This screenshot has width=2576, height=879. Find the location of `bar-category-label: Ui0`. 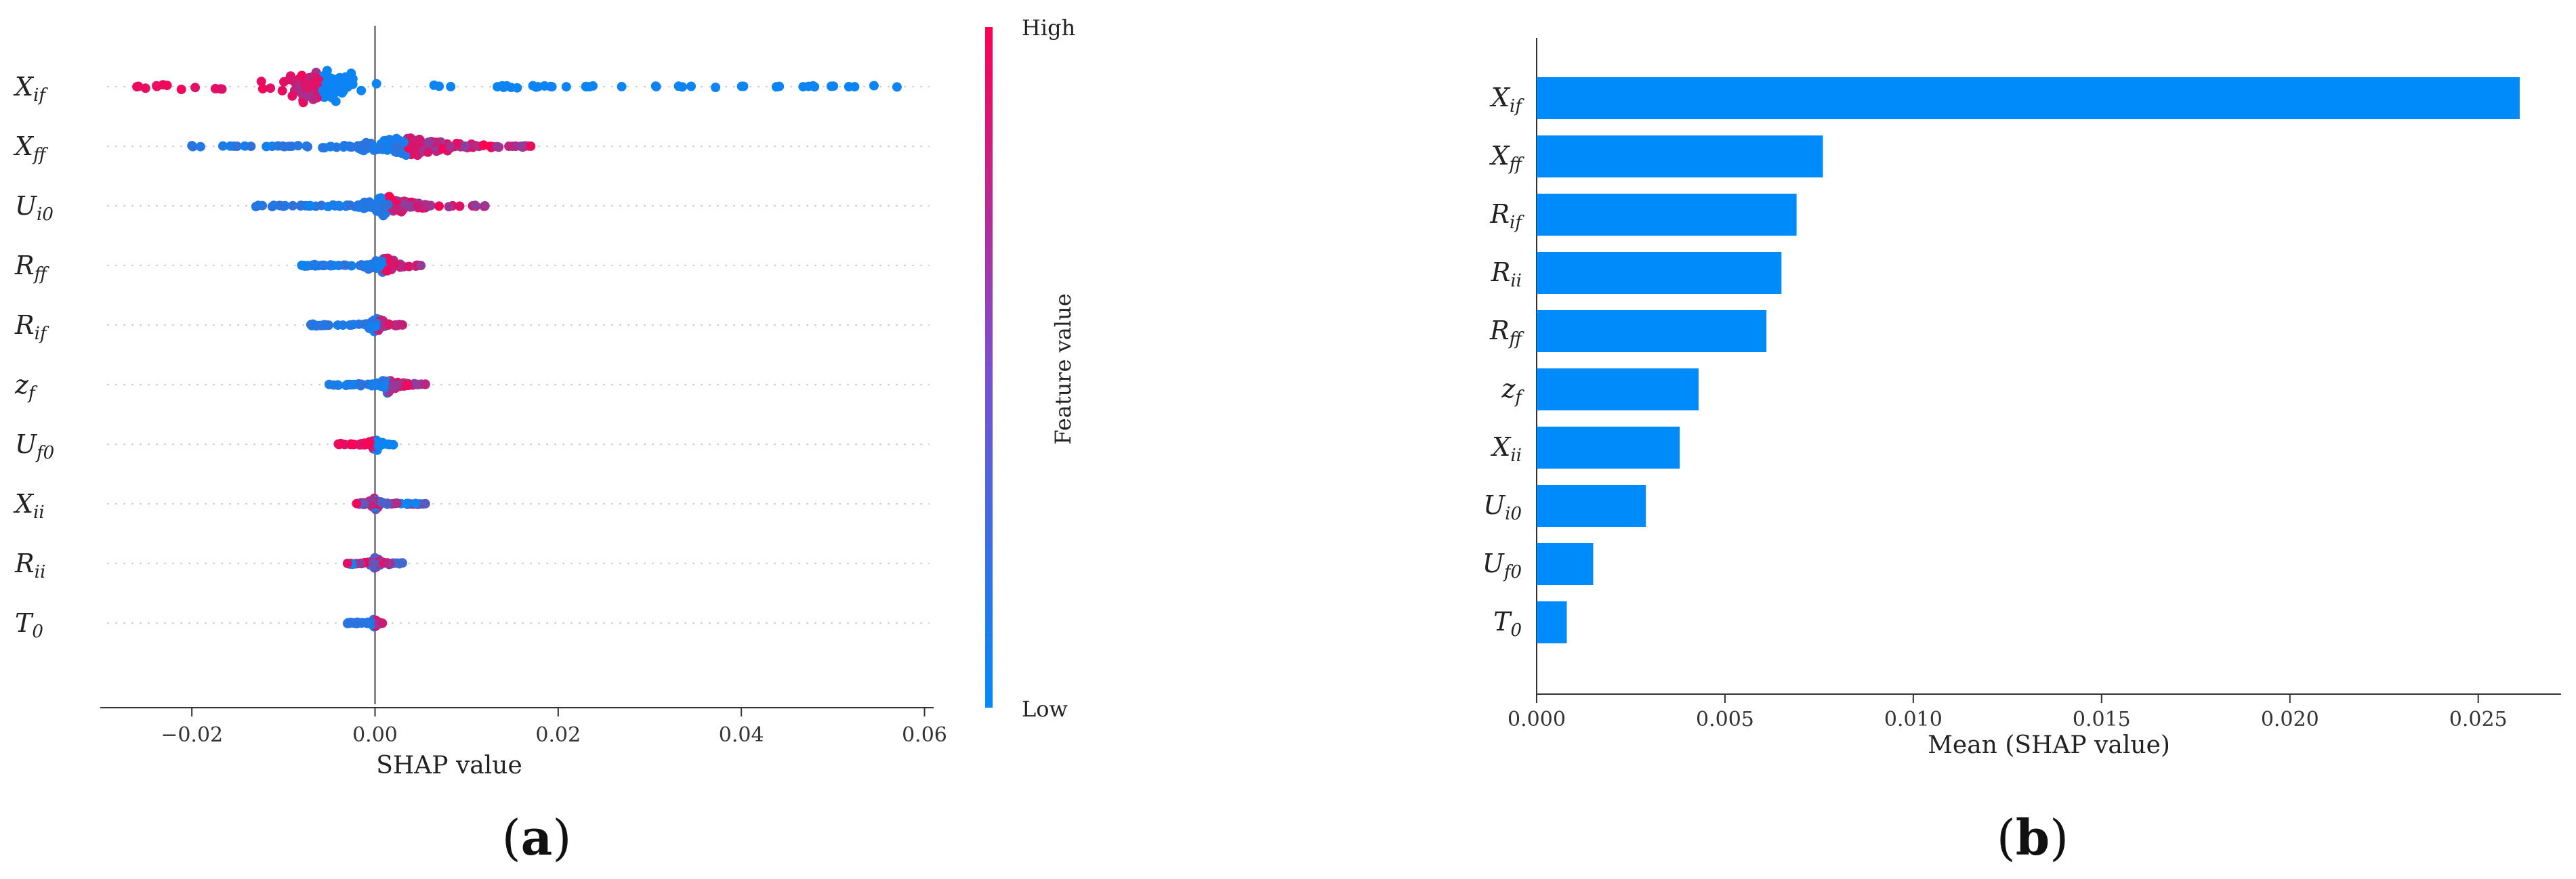

bar-category-label: Ui0 is located at coordinates (1502, 507).